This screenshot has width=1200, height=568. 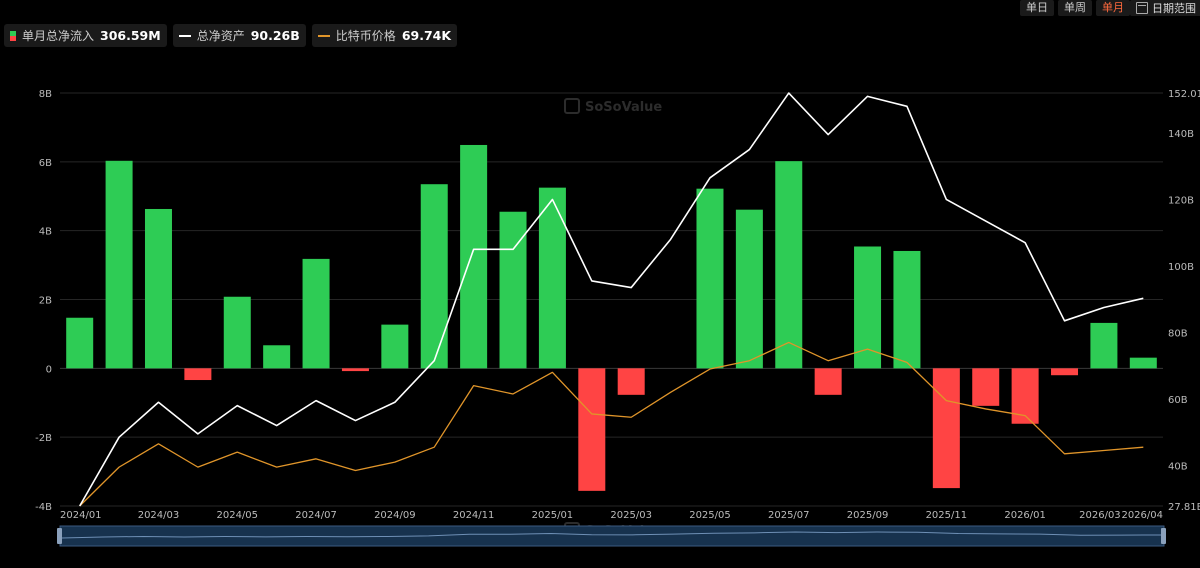 I want to click on period-weekly-button: 单周, so click(x=1075, y=8).